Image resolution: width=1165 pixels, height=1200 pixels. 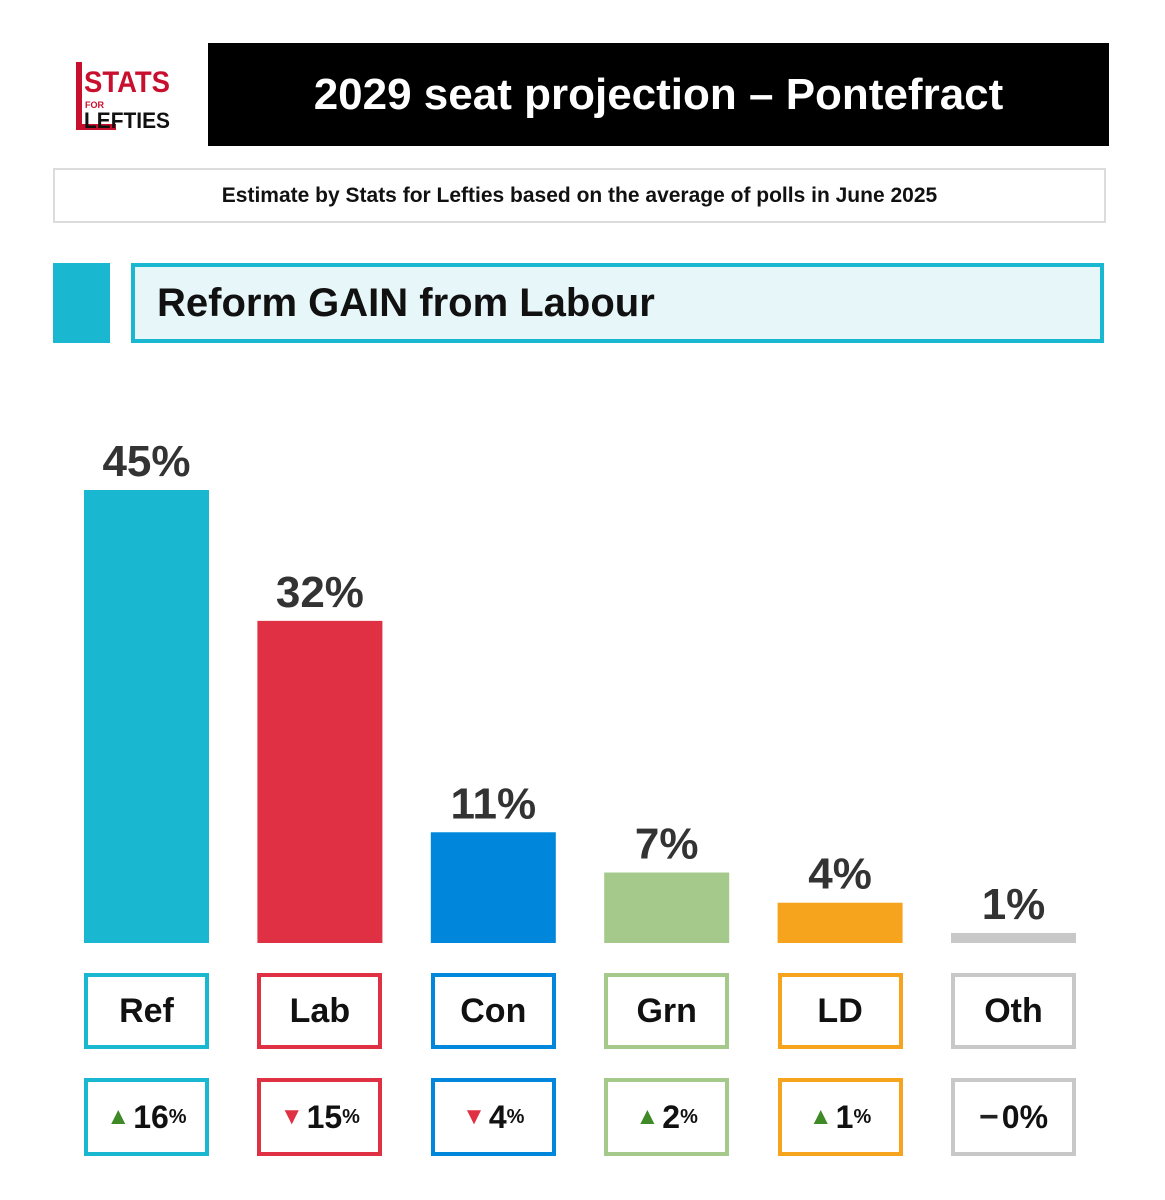 What do you see at coordinates (493, 1011) in the screenshot?
I see `party-label-con: Con` at bounding box center [493, 1011].